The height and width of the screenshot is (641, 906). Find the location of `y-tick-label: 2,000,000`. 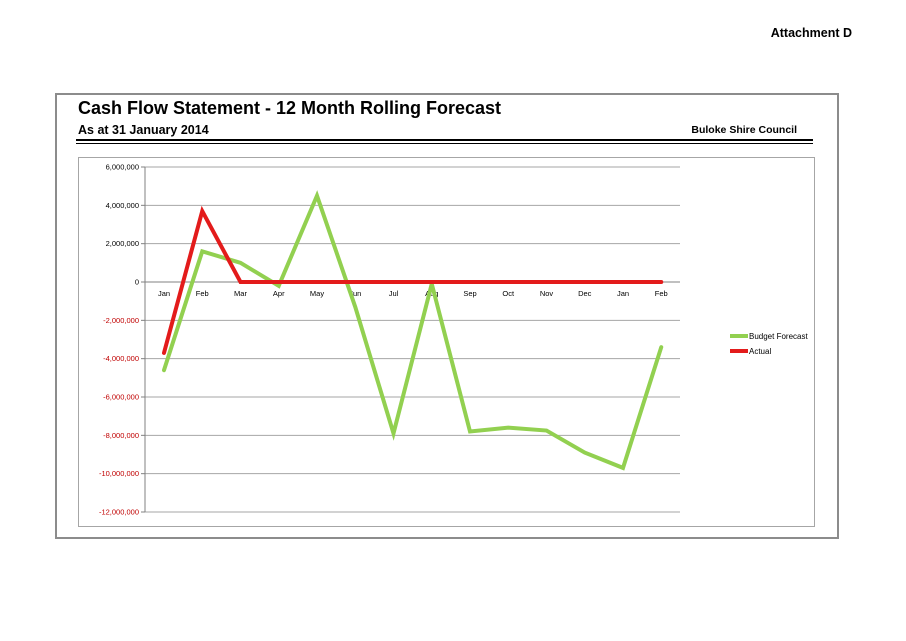

y-tick-label: 2,000,000 is located at coordinates (122, 243).